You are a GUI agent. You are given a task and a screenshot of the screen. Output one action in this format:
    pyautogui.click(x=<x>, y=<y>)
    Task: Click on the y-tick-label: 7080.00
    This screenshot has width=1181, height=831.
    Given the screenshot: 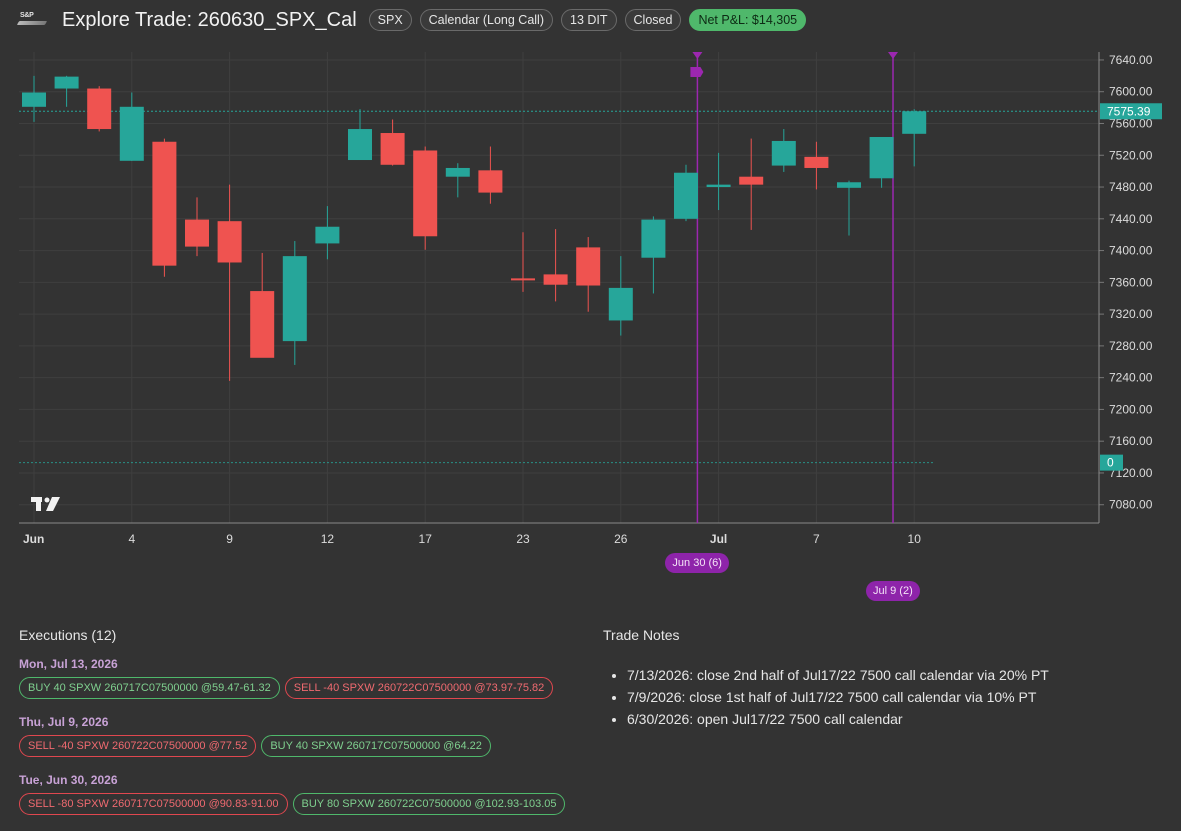 What is the action you would take?
    pyautogui.click(x=1131, y=505)
    